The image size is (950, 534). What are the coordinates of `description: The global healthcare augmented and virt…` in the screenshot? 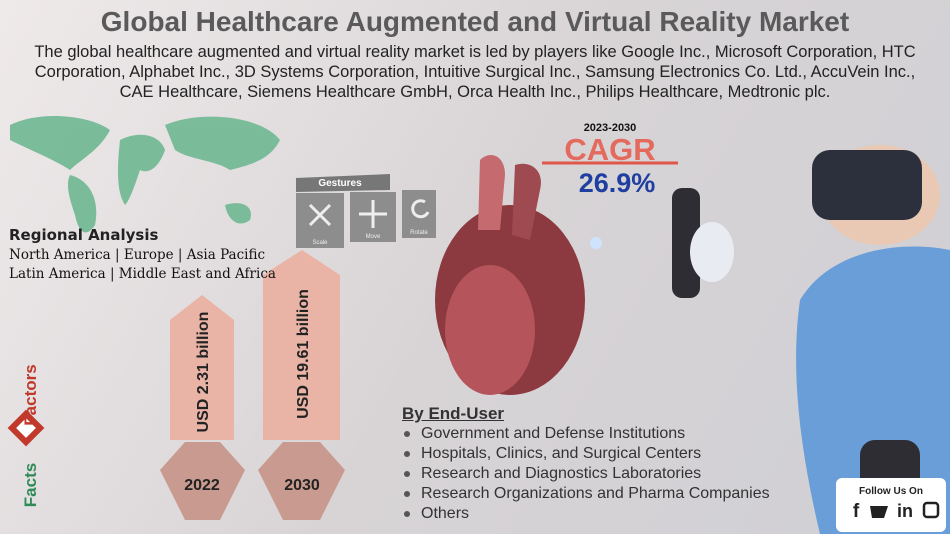 It's located at (475, 72).